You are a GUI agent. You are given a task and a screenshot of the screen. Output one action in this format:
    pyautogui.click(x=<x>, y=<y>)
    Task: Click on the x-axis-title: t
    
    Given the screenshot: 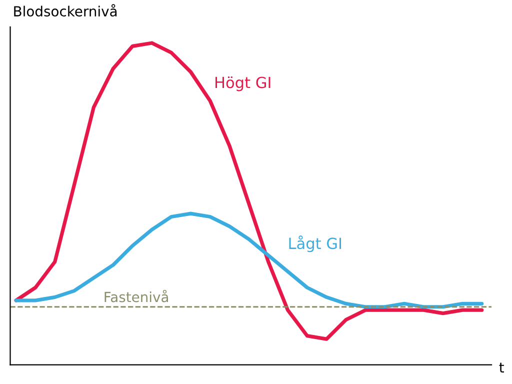 What is the action you would take?
    pyautogui.click(x=501, y=367)
    